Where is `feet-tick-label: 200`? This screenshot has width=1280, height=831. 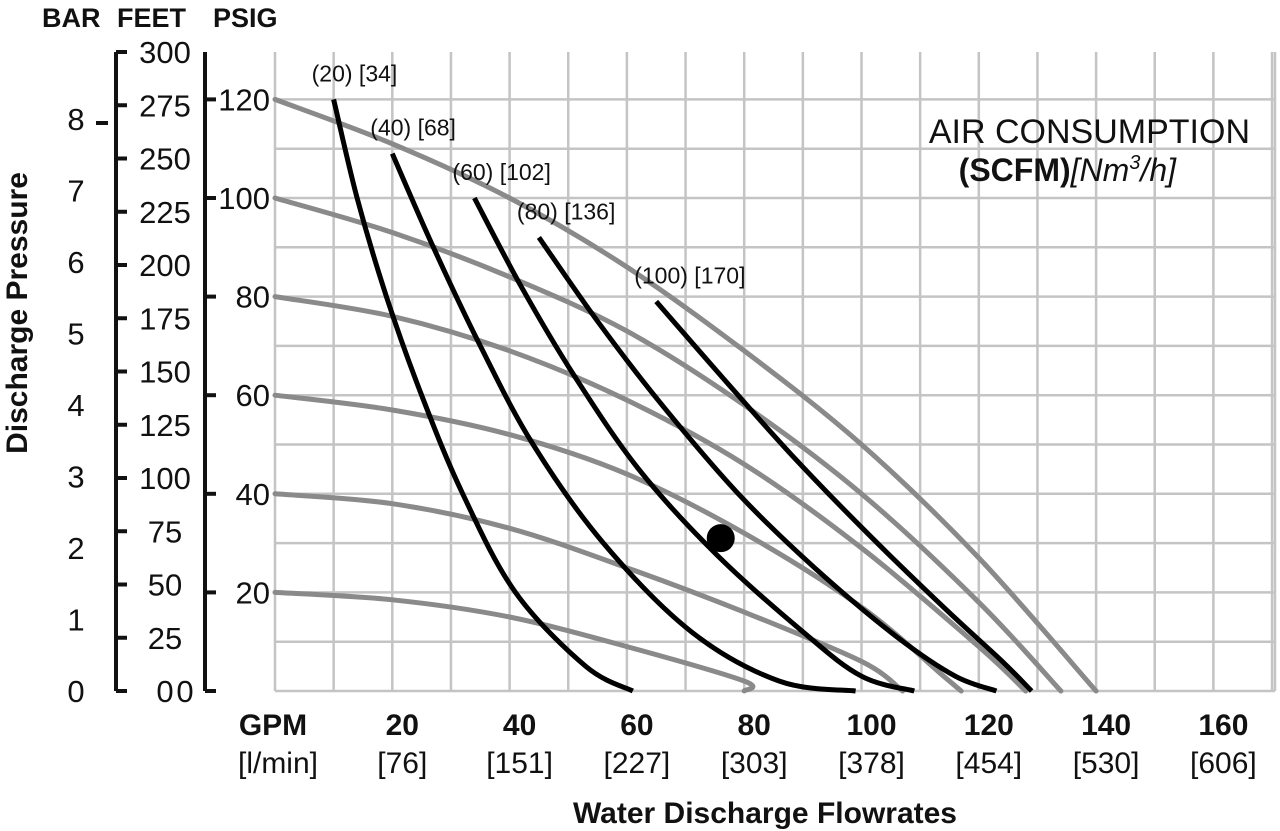
feet-tick-label: 200 is located at coordinates (165, 265).